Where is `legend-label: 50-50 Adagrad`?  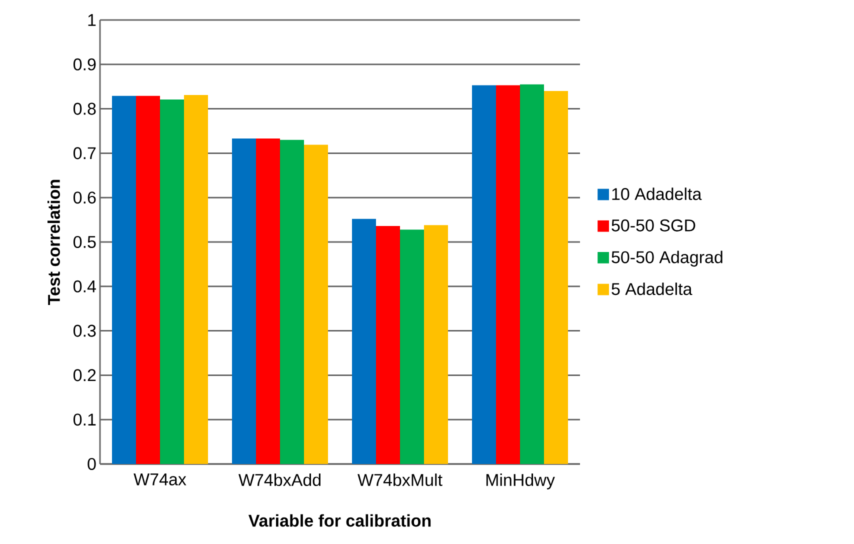
legend-label: 50-50 Adagrad is located at coordinates (667, 258).